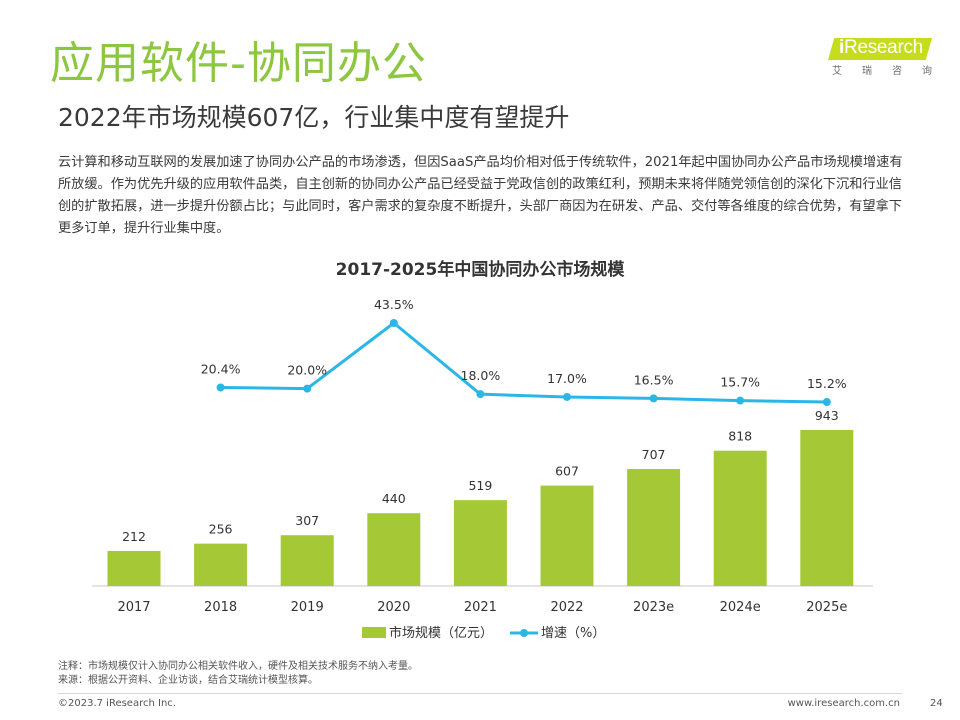  What do you see at coordinates (882, 72) in the screenshot?
I see `logo-cn-text: 艾 瑞 咨 询` at bounding box center [882, 72].